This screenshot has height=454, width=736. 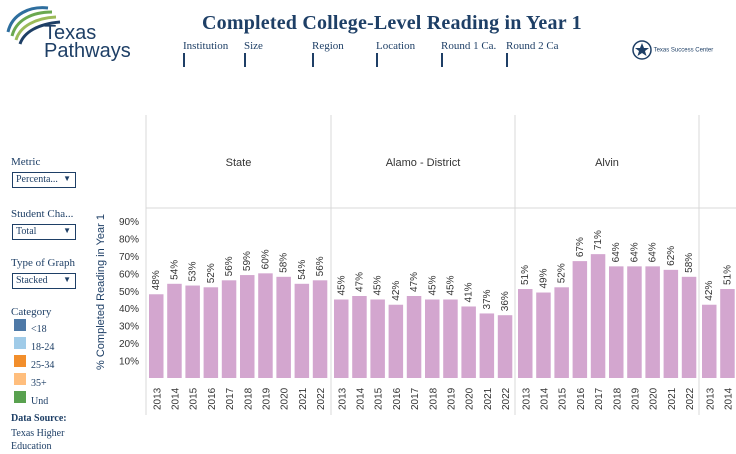 What do you see at coordinates (205, 53) in the screenshot?
I see `filter-institution: Institution` at bounding box center [205, 53].